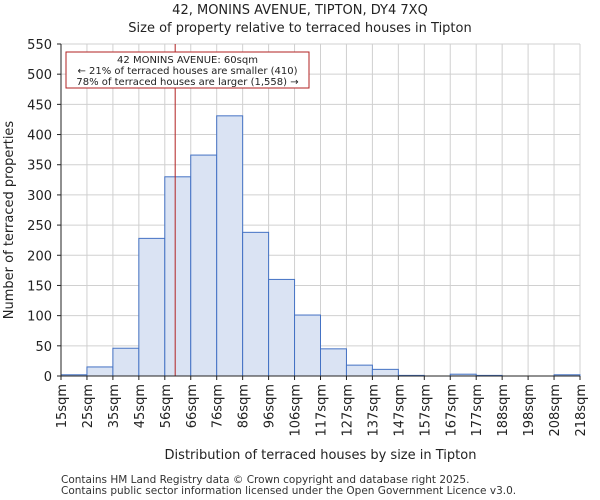 Image resolution: width=600 pixels, height=500 pixels. What do you see at coordinates (300, 10) in the screenshot?
I see `chart-title-address: 42, MONINS AVENUE, TIPTON, DY4 7XQ` at bounding box center [300, 10].